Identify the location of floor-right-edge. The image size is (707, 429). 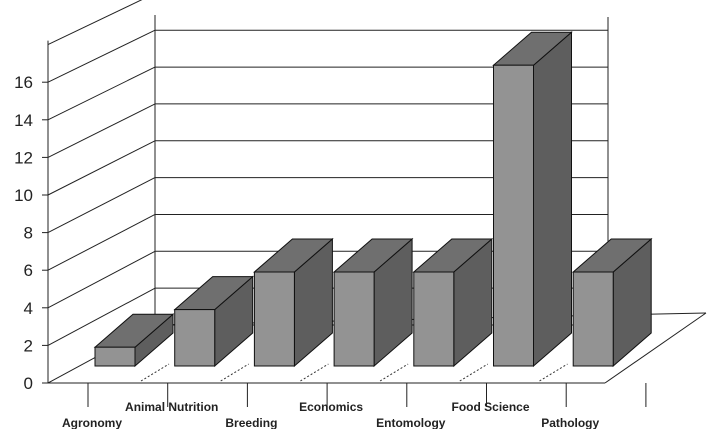
(655, 348).